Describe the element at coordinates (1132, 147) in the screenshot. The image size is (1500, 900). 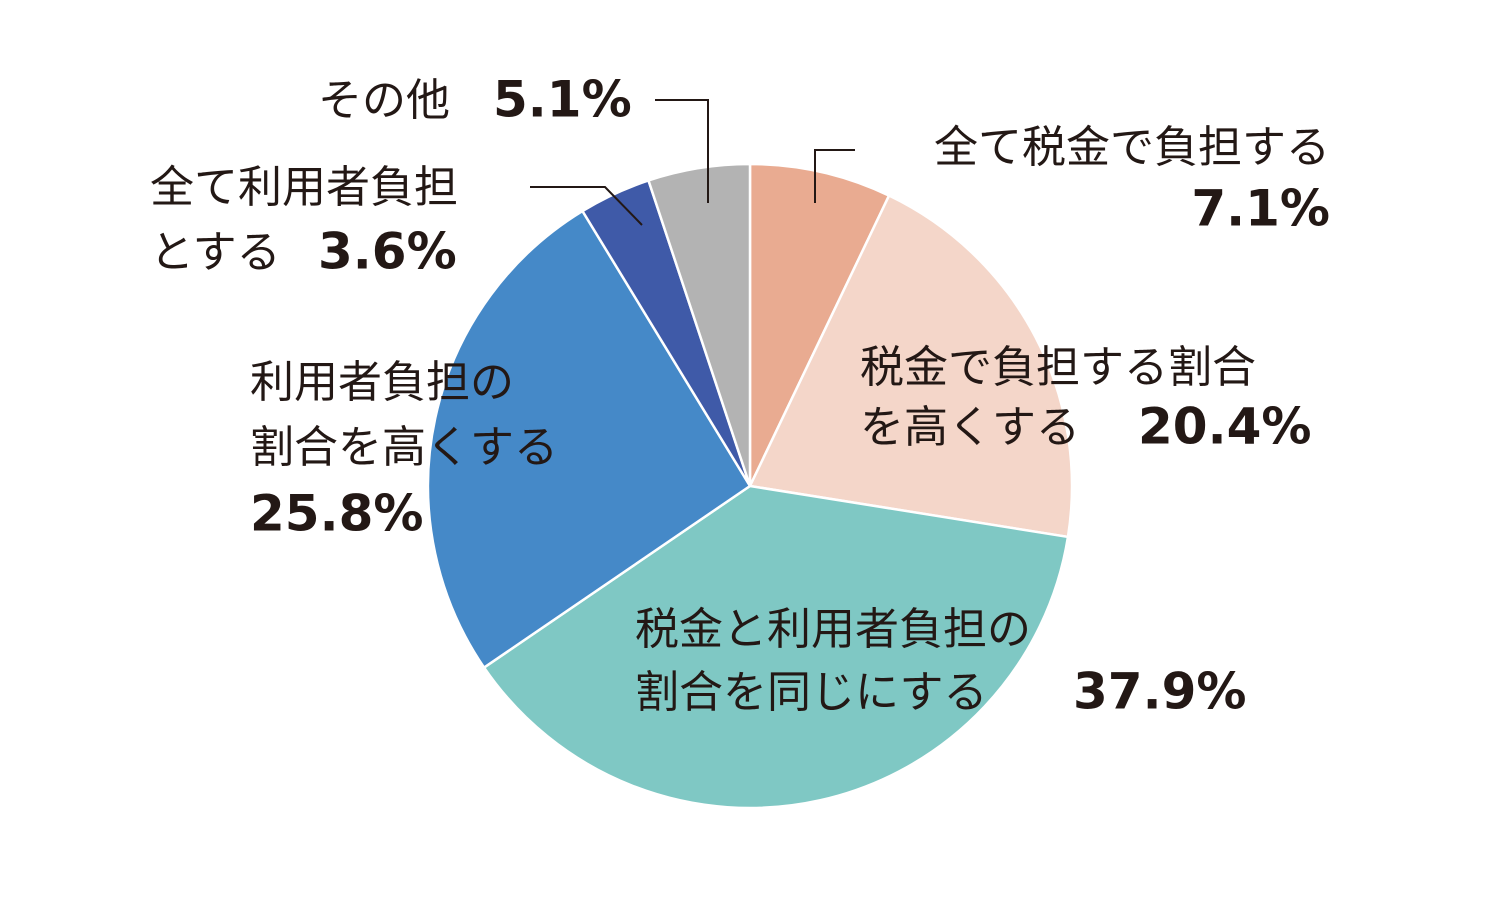
I see `slice-label: 全て税金で負担する` at that location.